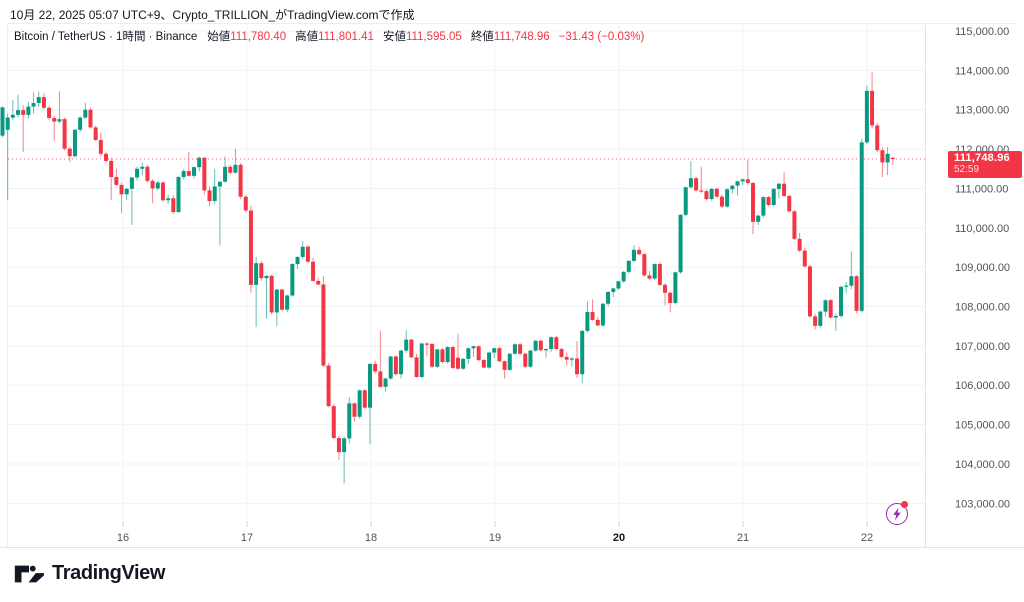 The image size is (1024, 602). I want to click on tradingview-logo: TradingView, so click(89, 573).